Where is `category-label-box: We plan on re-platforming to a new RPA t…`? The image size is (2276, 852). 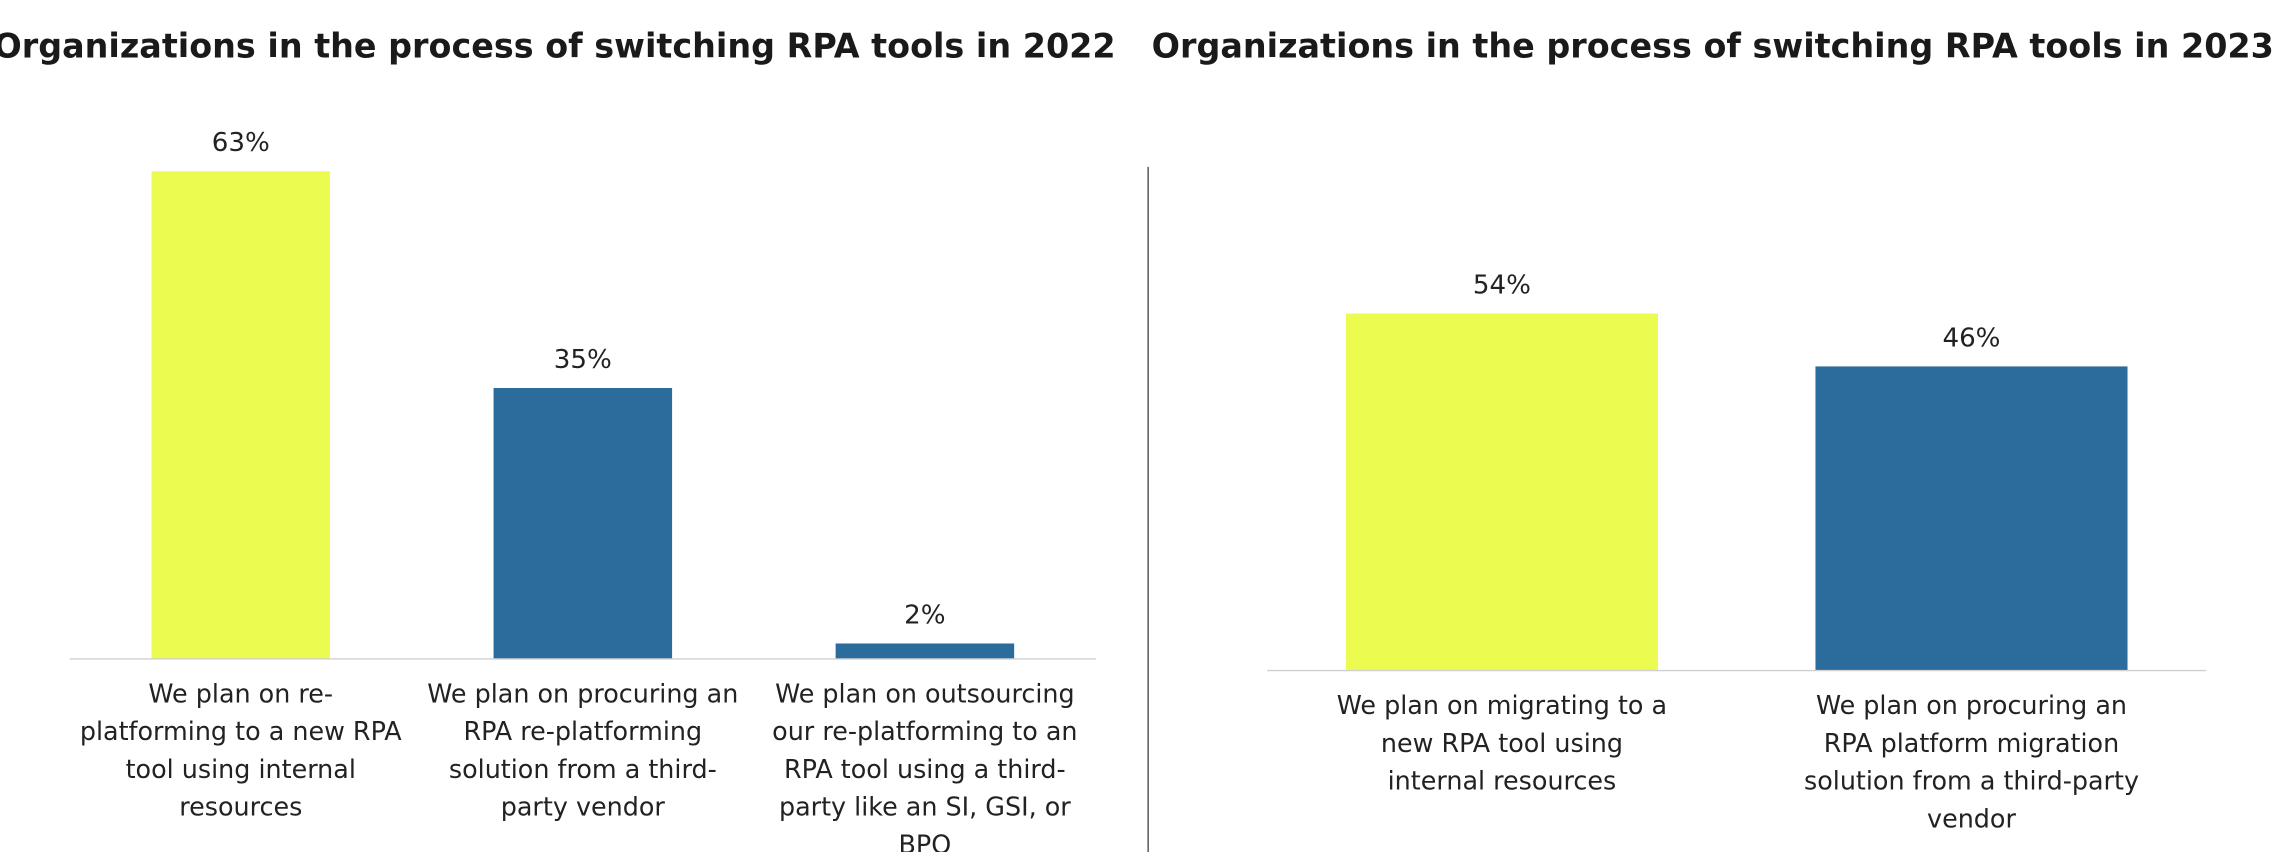
category-label-box: We plan on re-platforming to a new RPA t… is located at coordinates (240, 751).